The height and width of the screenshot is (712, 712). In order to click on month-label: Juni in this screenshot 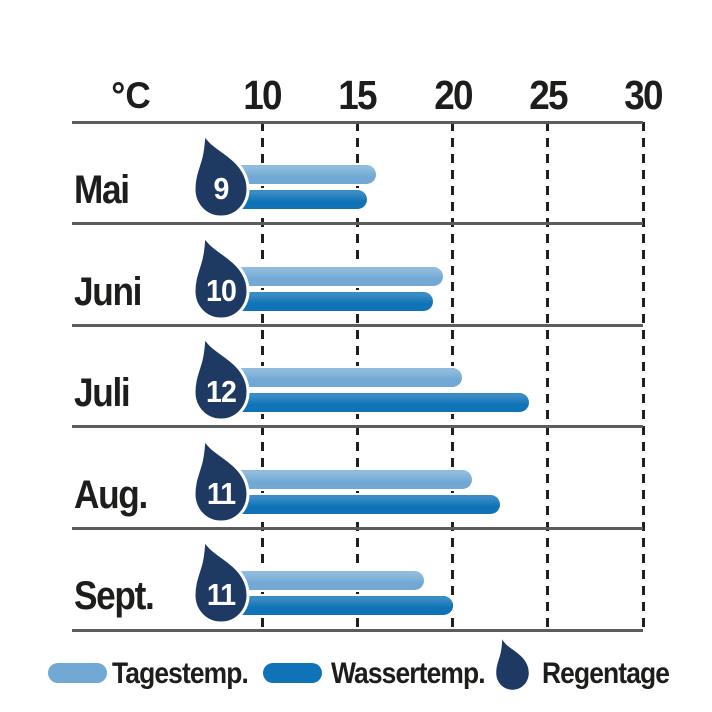, I will do `click(108, 291)`.